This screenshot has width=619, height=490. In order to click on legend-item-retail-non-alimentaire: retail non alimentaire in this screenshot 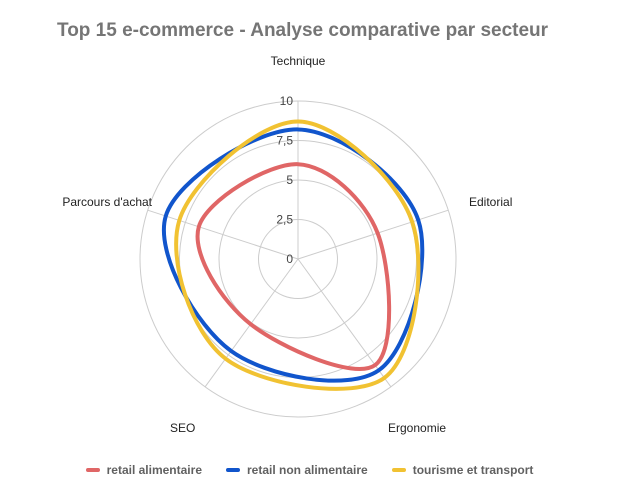, I will do `click(297, 470)`.